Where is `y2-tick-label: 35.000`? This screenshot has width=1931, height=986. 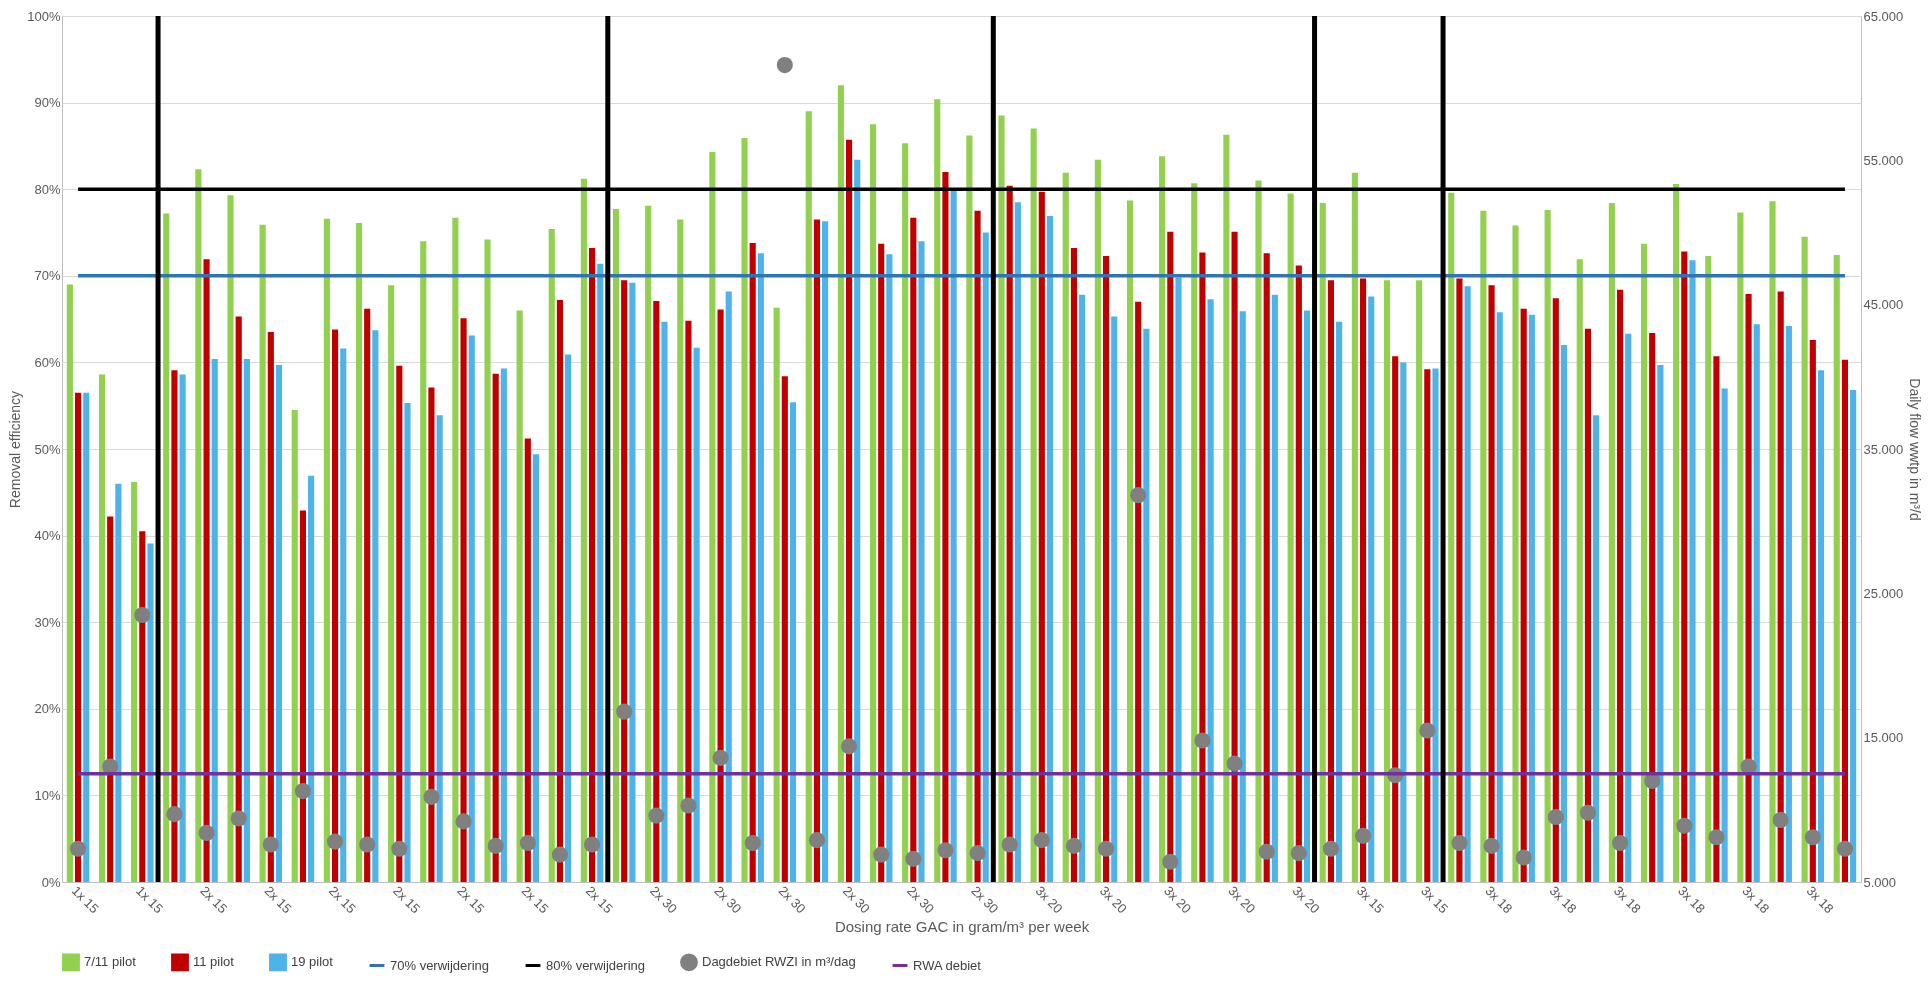
y2-tick-label: 35.000 is located at coordinates (1883, 449).